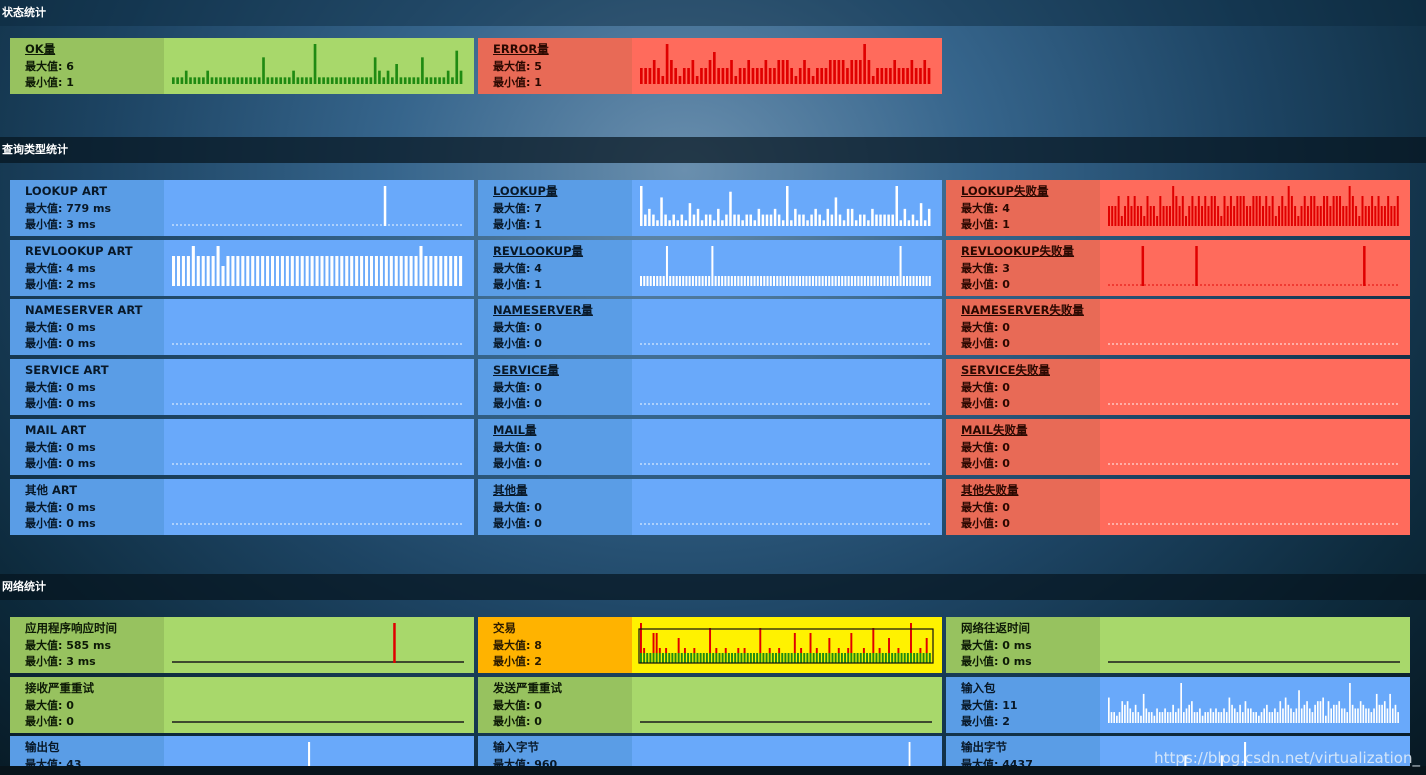 The width and height of the screenshot is (1426, 775). I want to click on panel-title: 发送严重重试, so click(527, 688).